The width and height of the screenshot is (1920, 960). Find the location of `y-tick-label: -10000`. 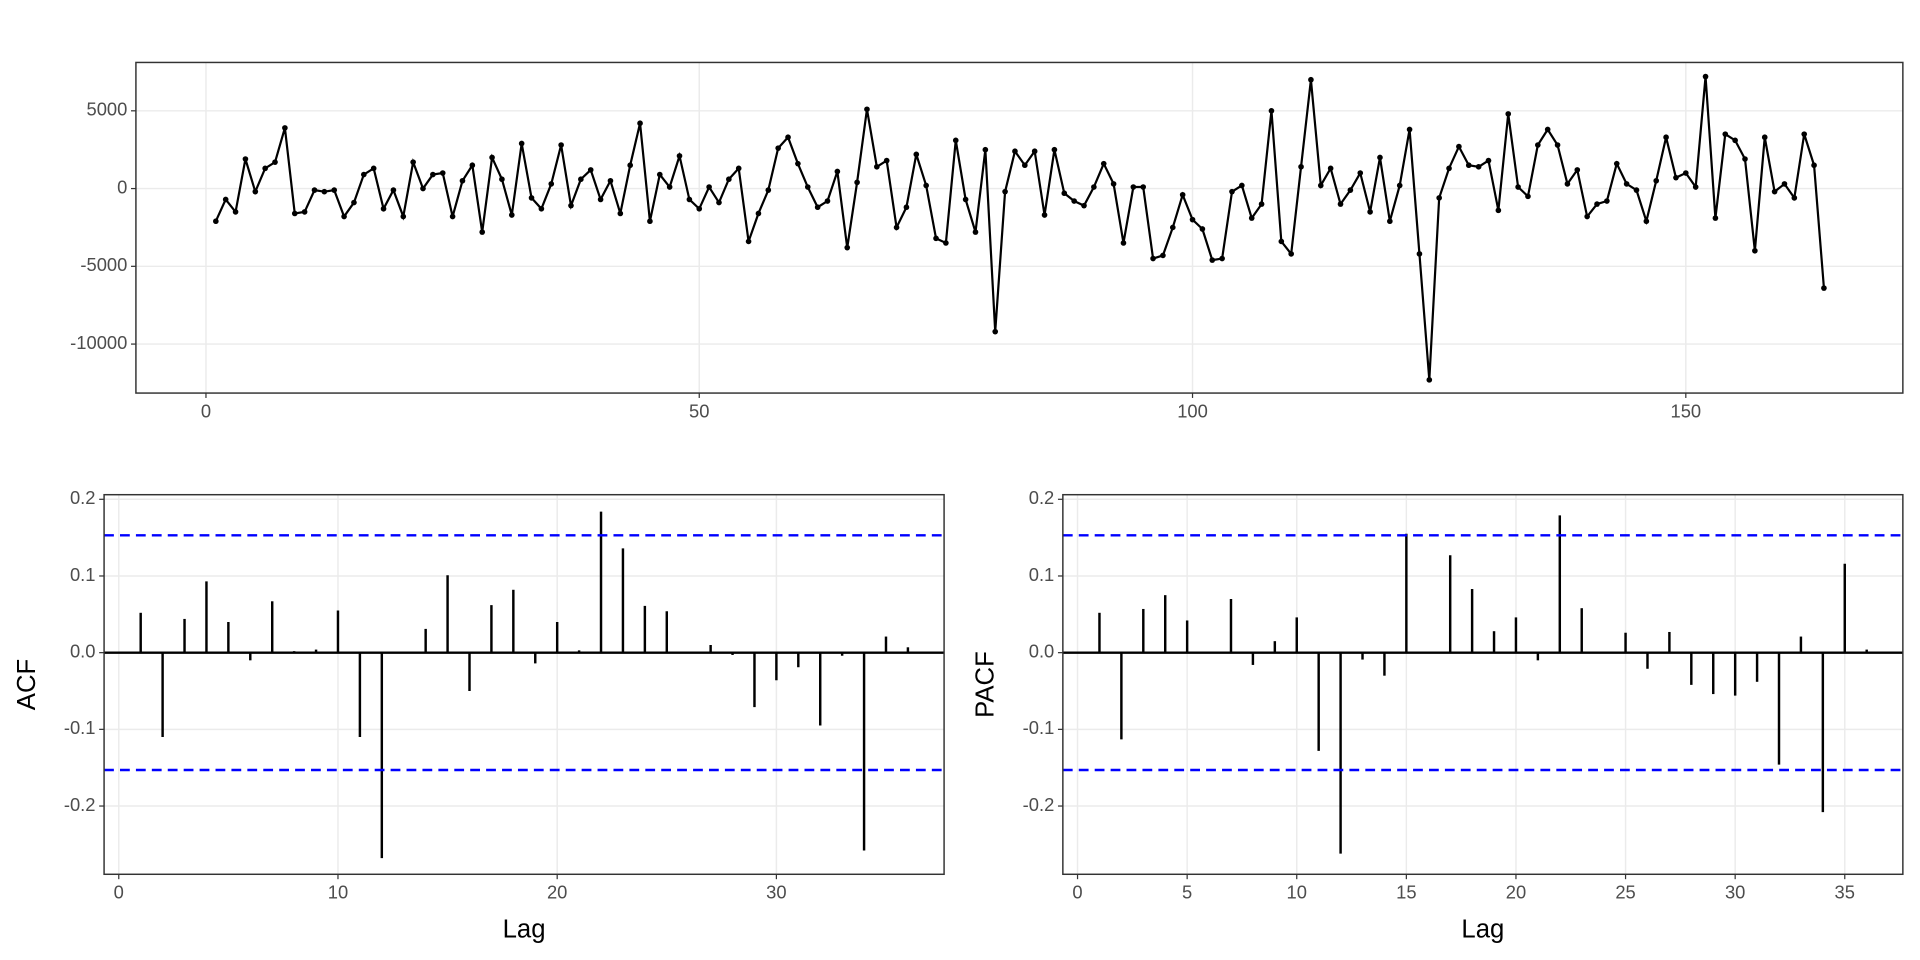

y-tick-label: -10000 is located at coordinates (98, 342).